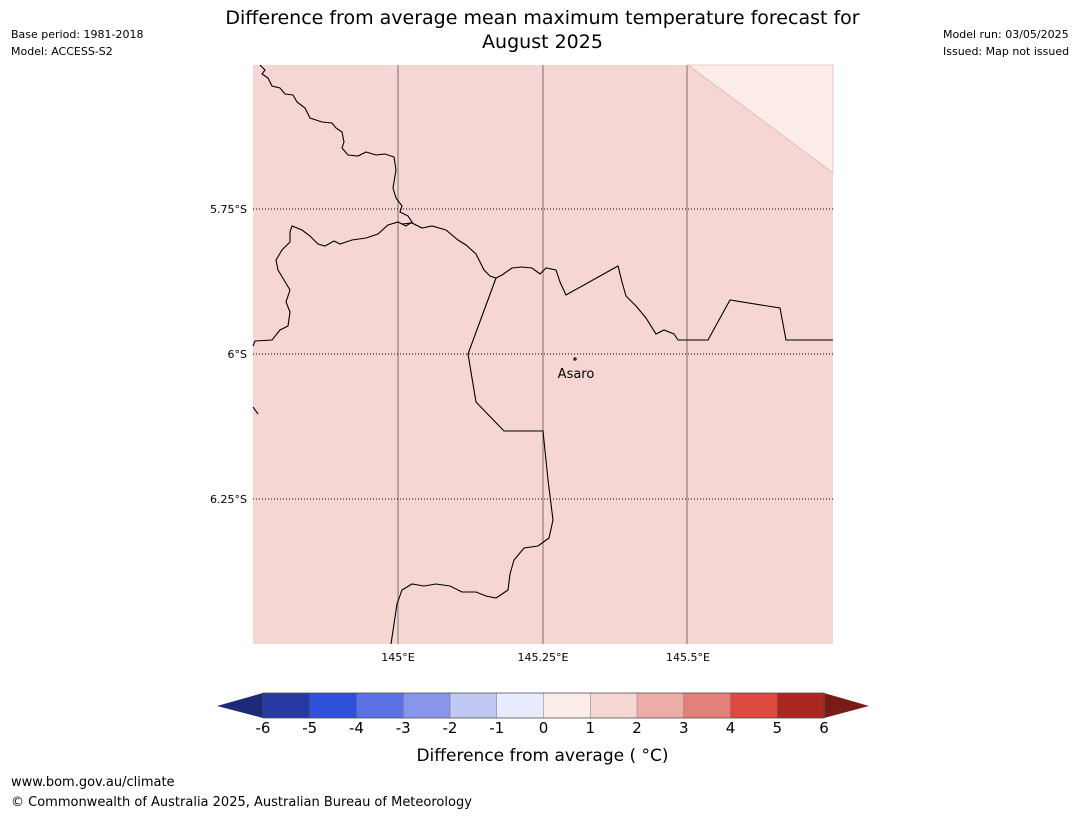  Describe the element at coordinates (240, 705) in the screenshot. I see `colorbar-under-arrow` at that location.